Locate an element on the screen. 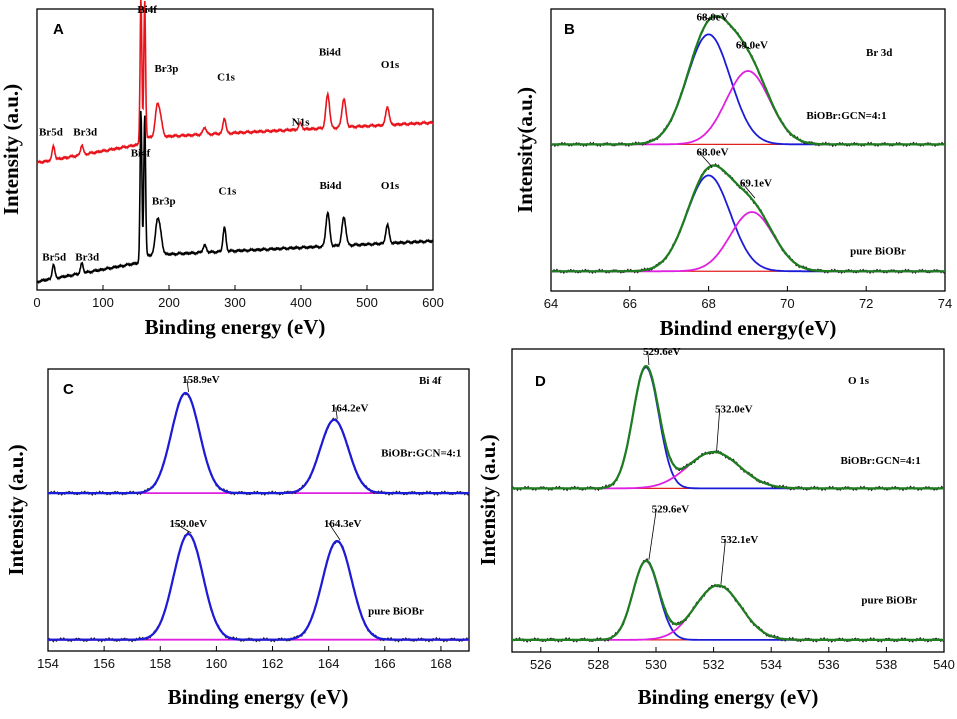 This screenshot has width=957, height=719. panel-d-label: pure BiOBr is located at coordinates (889, 601).